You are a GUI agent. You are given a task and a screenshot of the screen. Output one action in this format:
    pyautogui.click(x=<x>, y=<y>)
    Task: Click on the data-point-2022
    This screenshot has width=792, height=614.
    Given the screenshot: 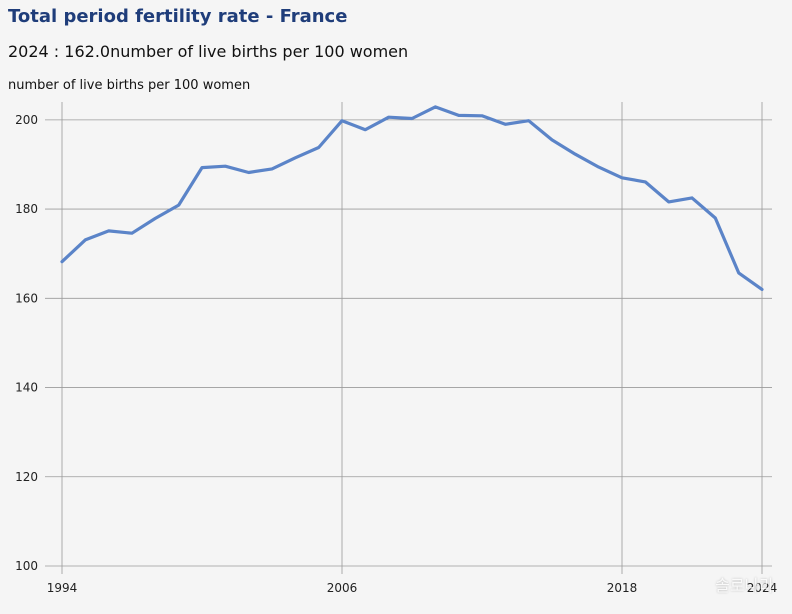 What is the action you would take?
    pyautogui.click(x=715, y=218)
    